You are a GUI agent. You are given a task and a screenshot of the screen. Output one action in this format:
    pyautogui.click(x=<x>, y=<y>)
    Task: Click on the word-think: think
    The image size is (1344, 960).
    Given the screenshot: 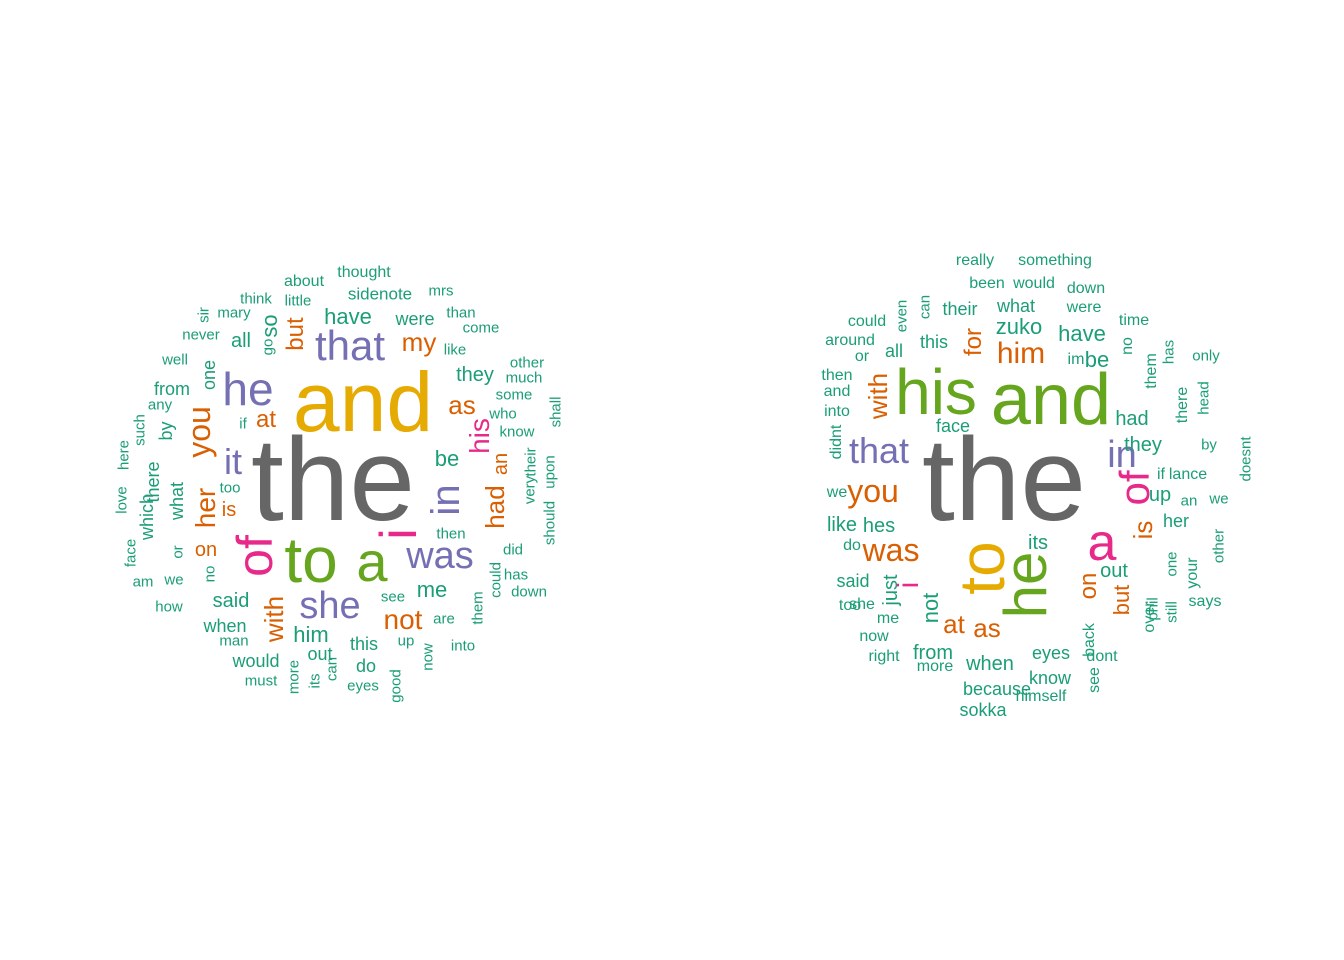 What is the action you would take?
    pyautogui.click(x=256, y=299)
    